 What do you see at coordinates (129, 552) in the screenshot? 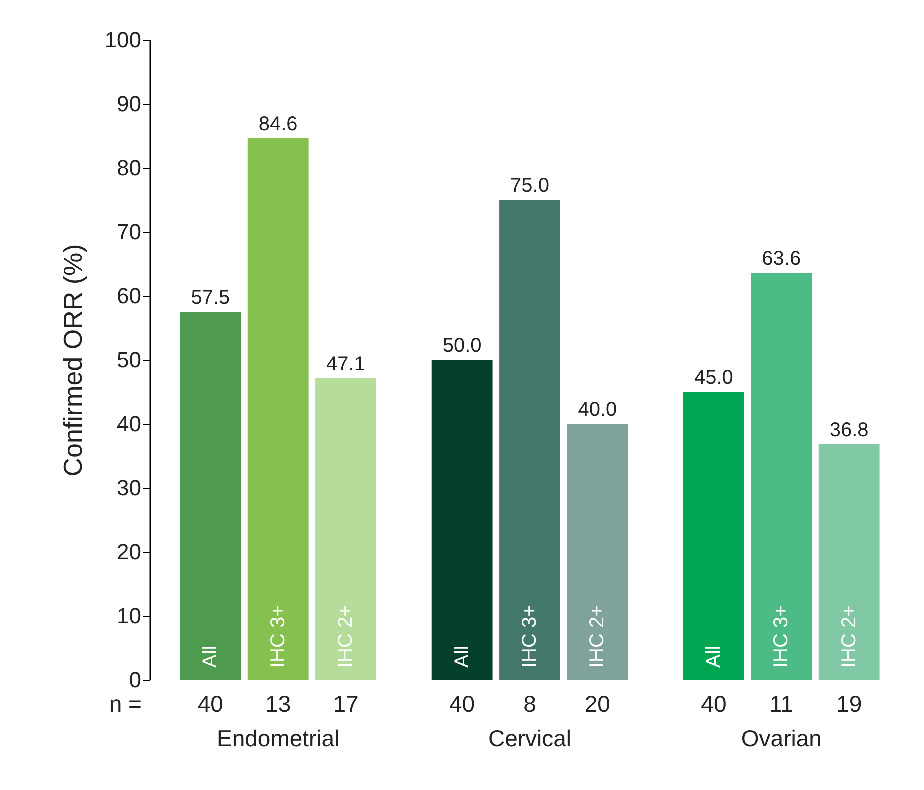
I see `y-tick-label: 20` at bounding box center [129, 552].